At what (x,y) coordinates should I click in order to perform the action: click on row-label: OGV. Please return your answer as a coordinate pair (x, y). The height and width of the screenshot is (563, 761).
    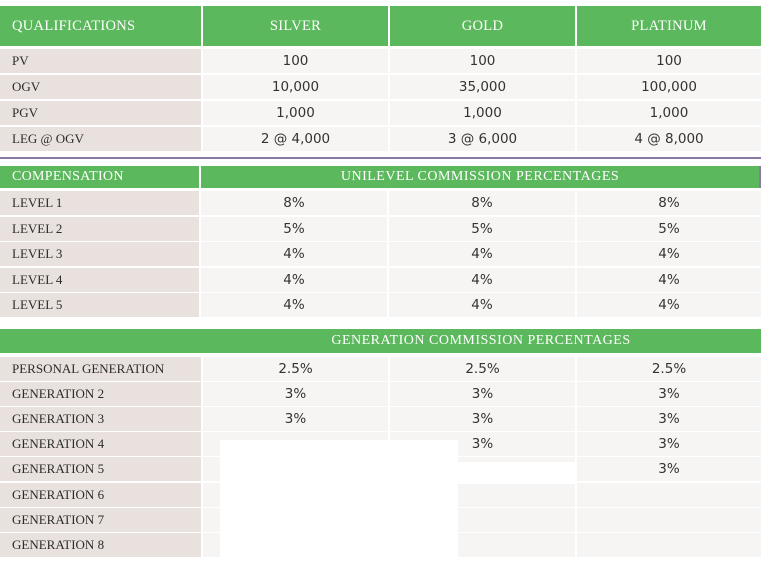
    Looking at the image, I should click on (100, 87).